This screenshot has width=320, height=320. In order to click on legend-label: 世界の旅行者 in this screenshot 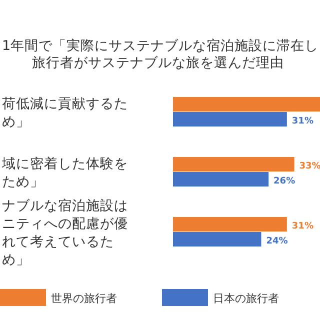, I will do `click(84, 298)`.